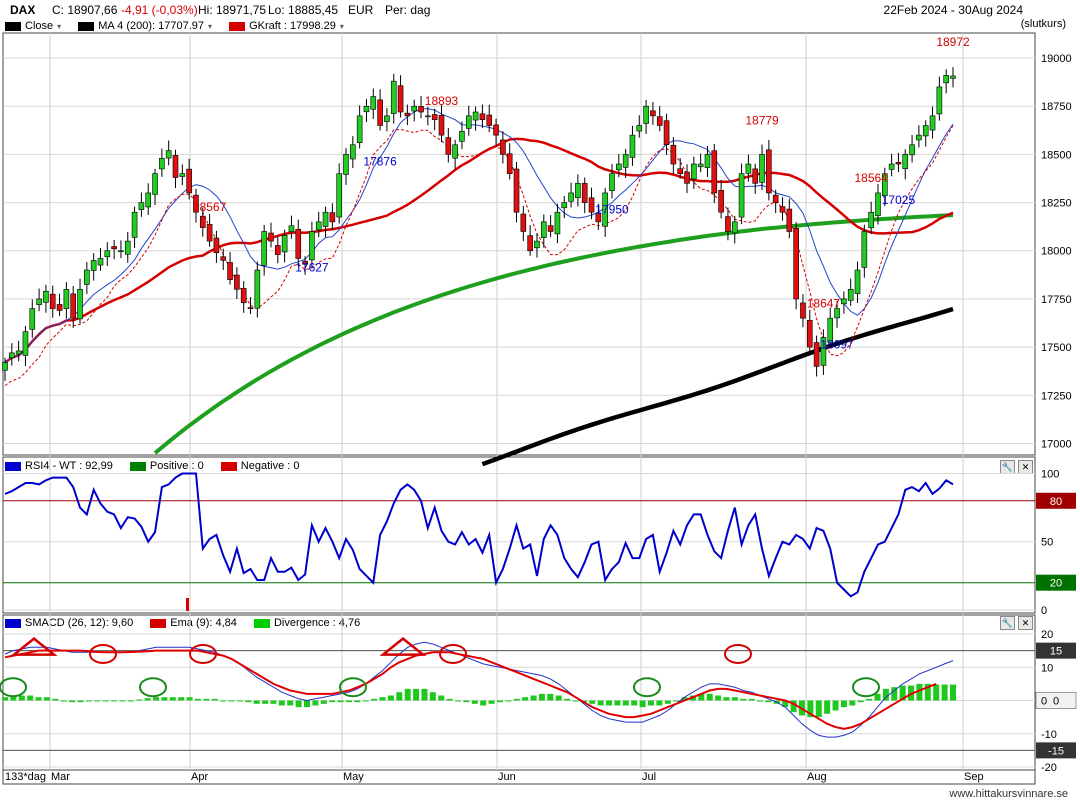 The width and height of the screenshot is (1080, 800). I want to click on x-tick-label: Sep, so click(974, 777).